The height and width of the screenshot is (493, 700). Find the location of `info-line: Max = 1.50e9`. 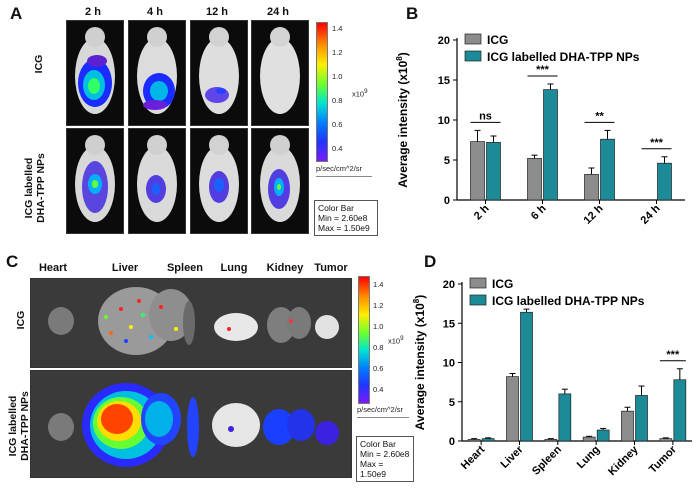

info-line: Max = 1.50e9 is located at coordinates (344, 228).